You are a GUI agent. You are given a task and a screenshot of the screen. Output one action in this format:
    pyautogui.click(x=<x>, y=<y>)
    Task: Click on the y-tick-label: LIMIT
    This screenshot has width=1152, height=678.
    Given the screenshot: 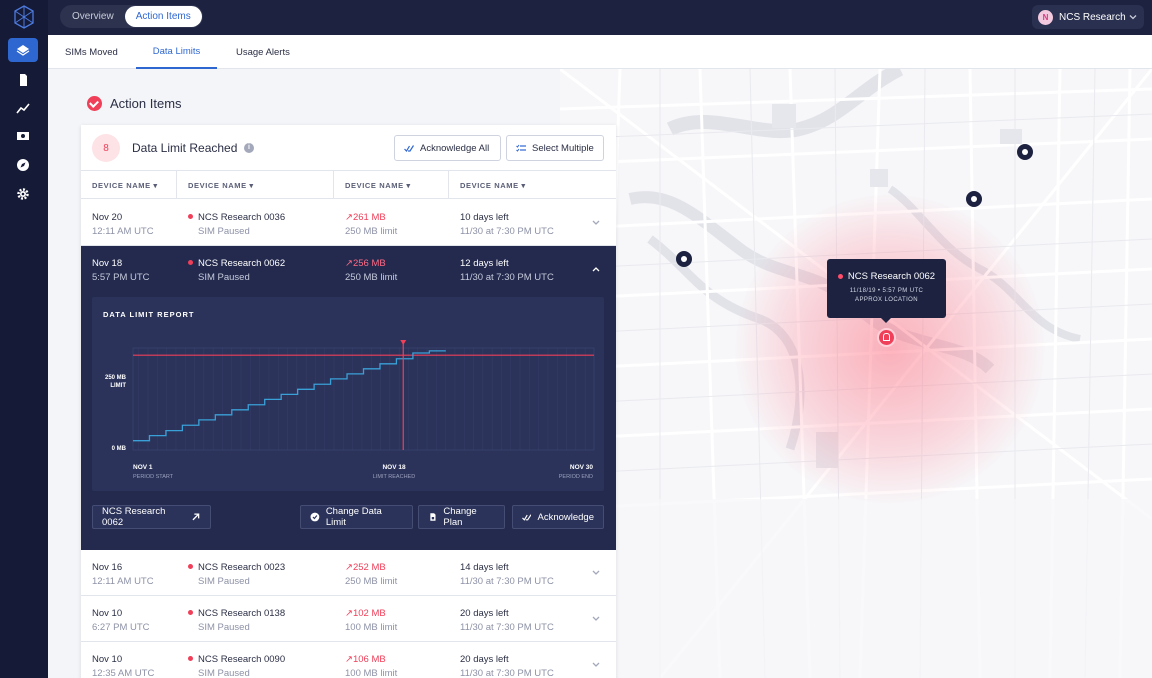 What is the action you would take?
    pyautogui.click(x=118, y=386)
    